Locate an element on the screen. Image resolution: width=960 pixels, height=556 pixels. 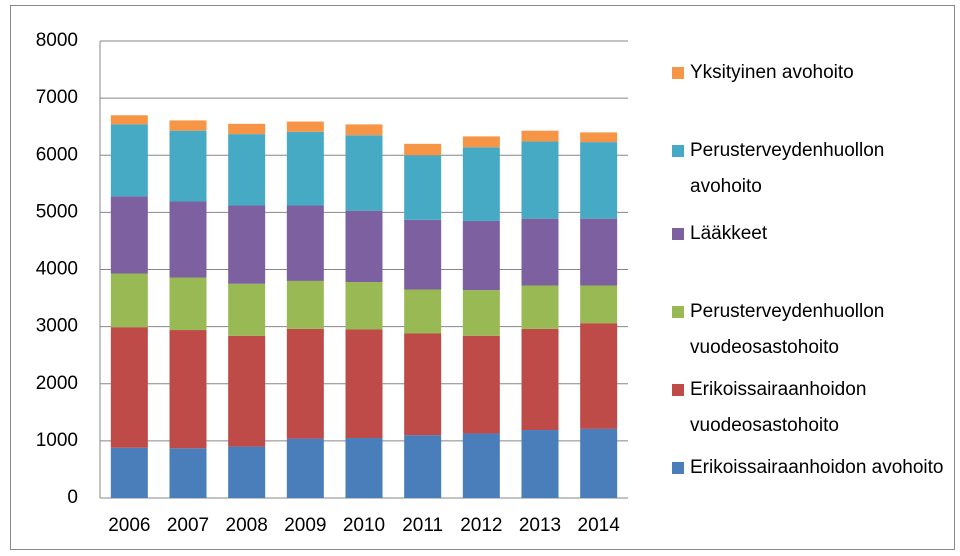
y-tick-label: 0 is located at coordinates (72, 497).